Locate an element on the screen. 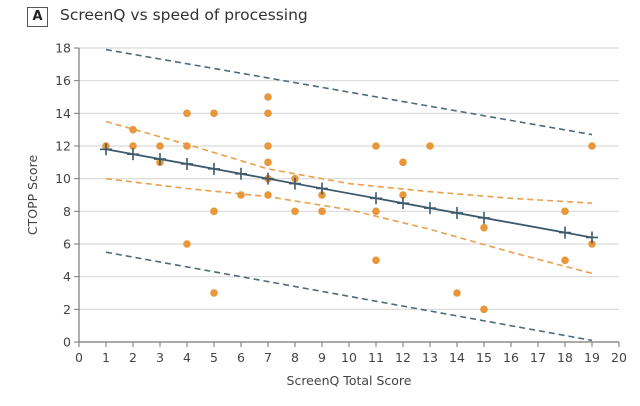 The image size is (640, 406). x-tick-label: 17 is located at coordinates (538, 357).